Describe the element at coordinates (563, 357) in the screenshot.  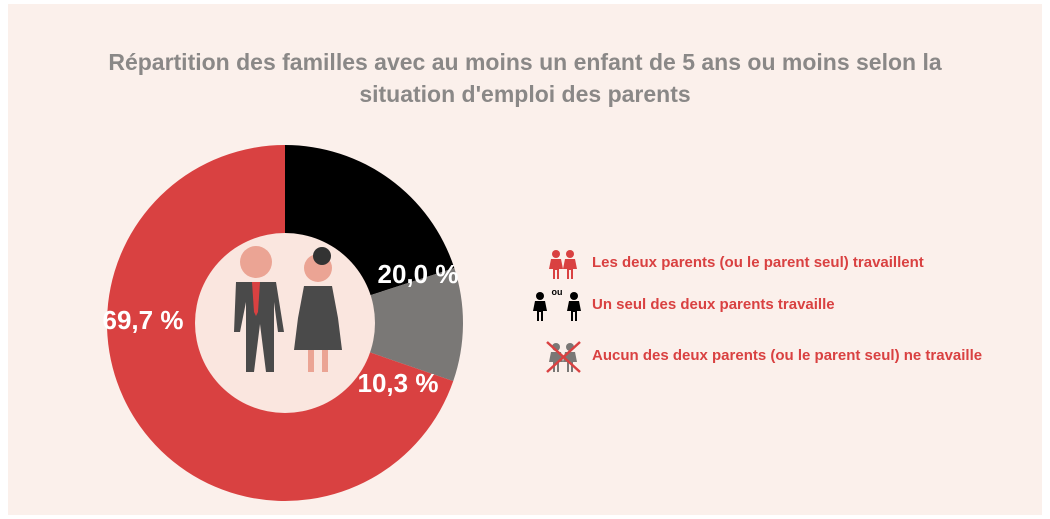
I see `legend-cross` at that location.